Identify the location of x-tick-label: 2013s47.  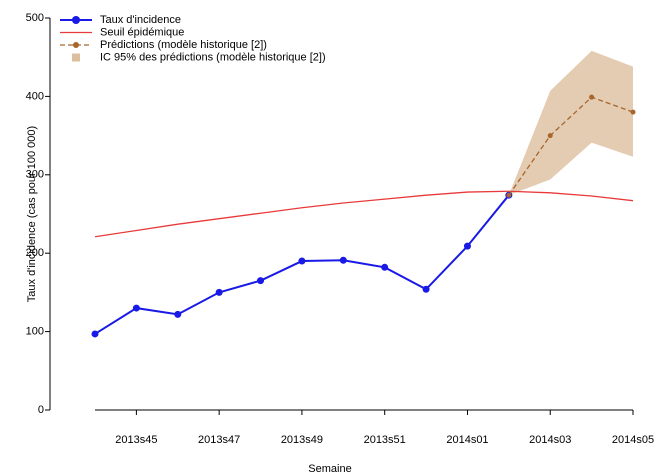
(219, 440).